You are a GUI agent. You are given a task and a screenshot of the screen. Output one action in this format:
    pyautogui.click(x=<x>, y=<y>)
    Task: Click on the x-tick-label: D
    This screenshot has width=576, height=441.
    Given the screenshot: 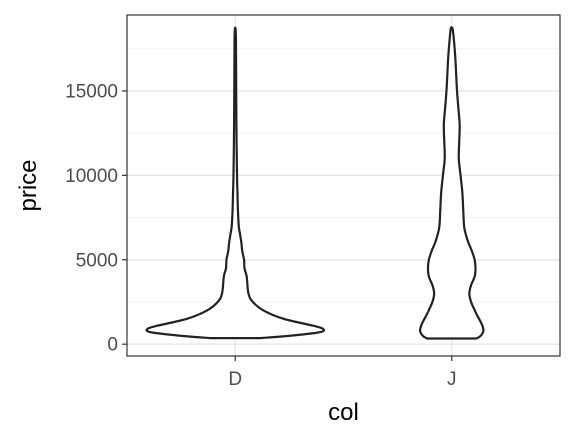 What is the action you would take?
    pyautogui.click(x=235, y=379)
    